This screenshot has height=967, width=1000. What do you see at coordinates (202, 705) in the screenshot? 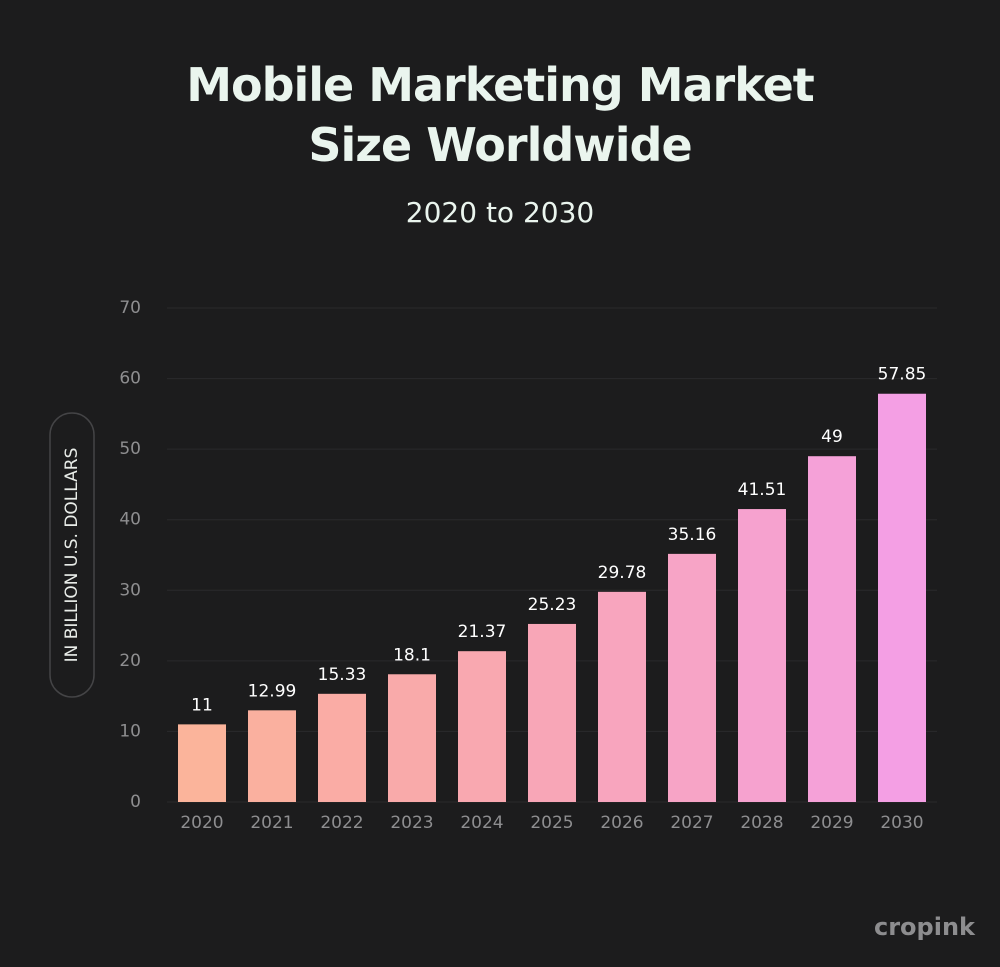
I see `value-label: 11` at bounding box center [202, 705].